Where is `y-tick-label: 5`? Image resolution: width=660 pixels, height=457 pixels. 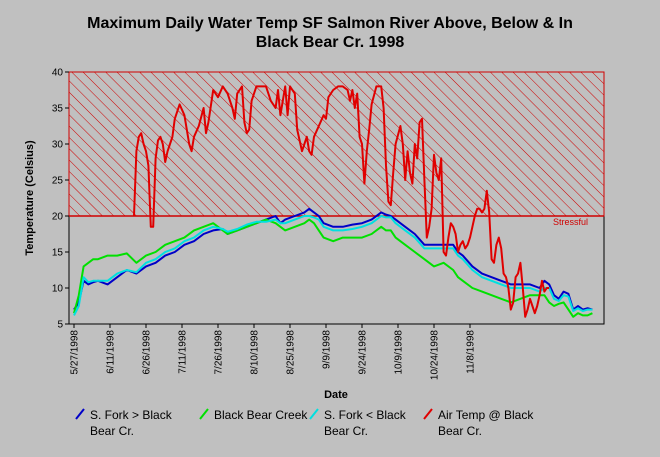 y-tick-label: 5 is located at coordinates (60, 325).